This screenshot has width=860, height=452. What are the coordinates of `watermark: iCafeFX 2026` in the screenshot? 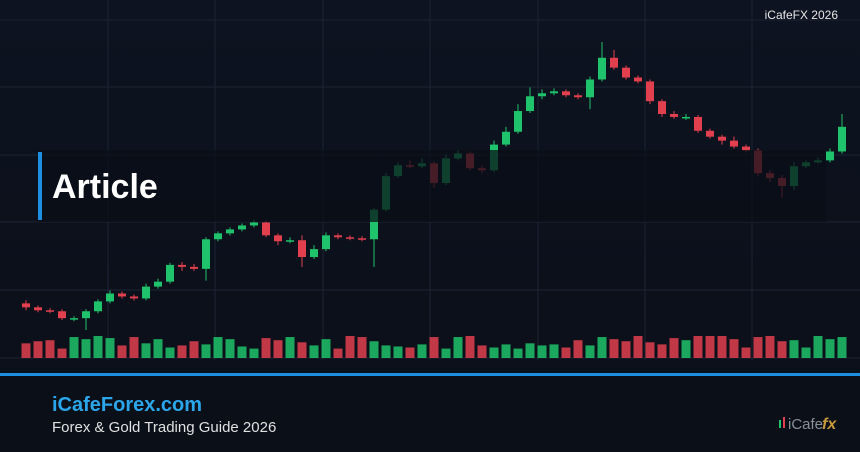 It's located at (802, 15).